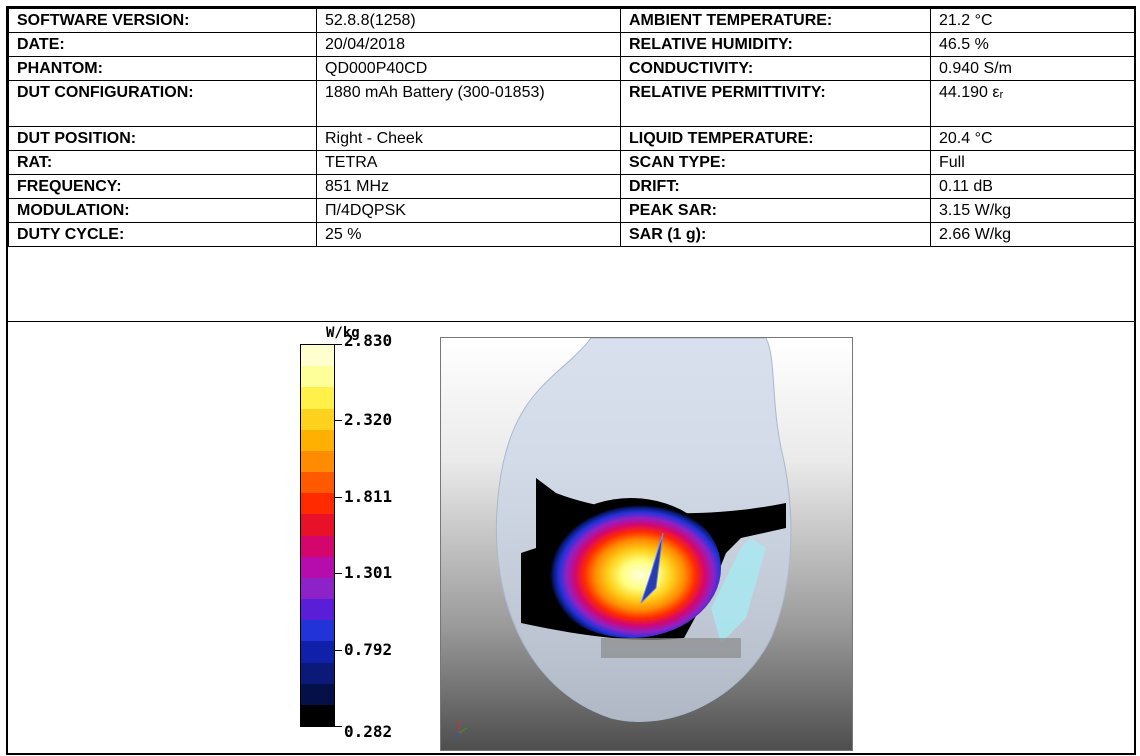  Describe the element at coordinates (162, 210) in the screenshot. I see `field-label: MODULATION:` at that location.